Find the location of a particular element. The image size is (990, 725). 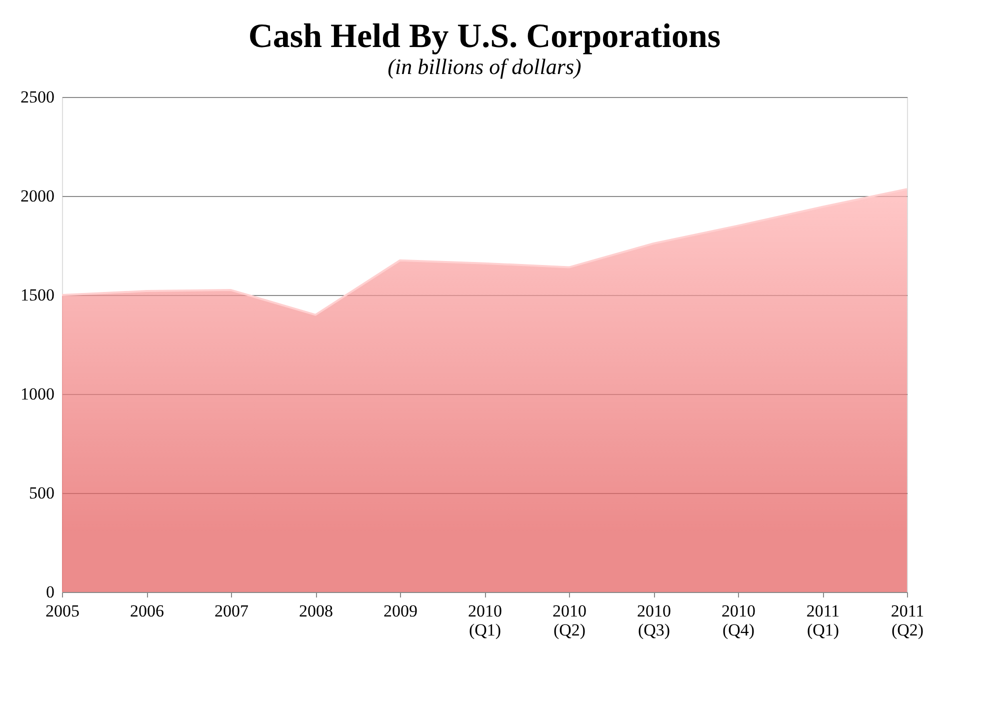

x-tick-label: 2010 (Q3) is located at coordinates (654, 621).